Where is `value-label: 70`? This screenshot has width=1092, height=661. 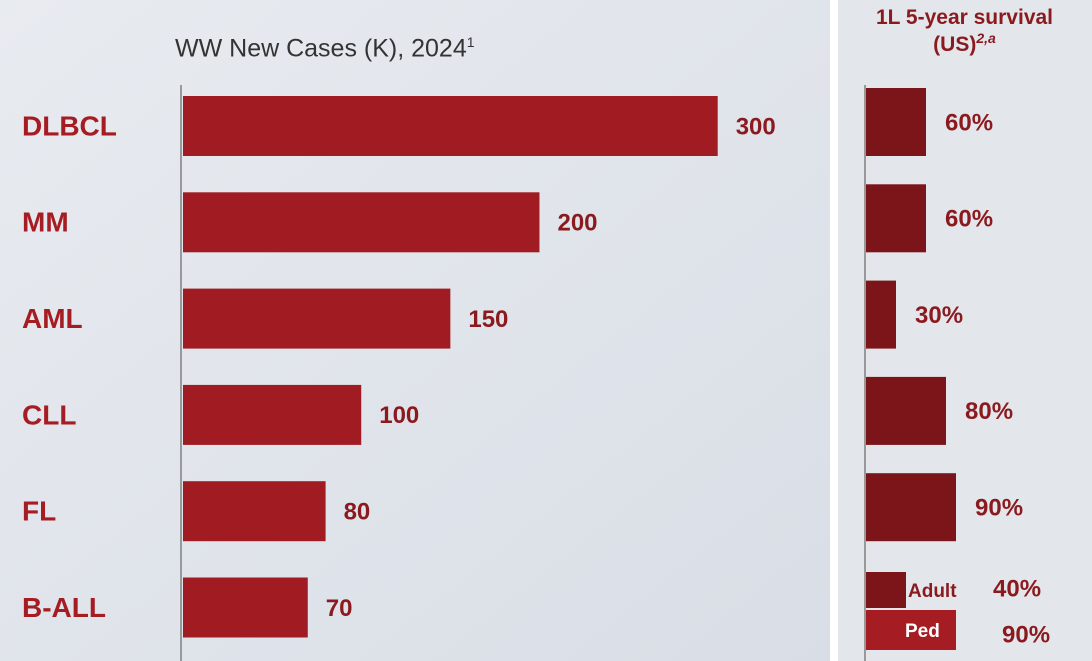
value-label: 70 is located at coordinates (339, 608).